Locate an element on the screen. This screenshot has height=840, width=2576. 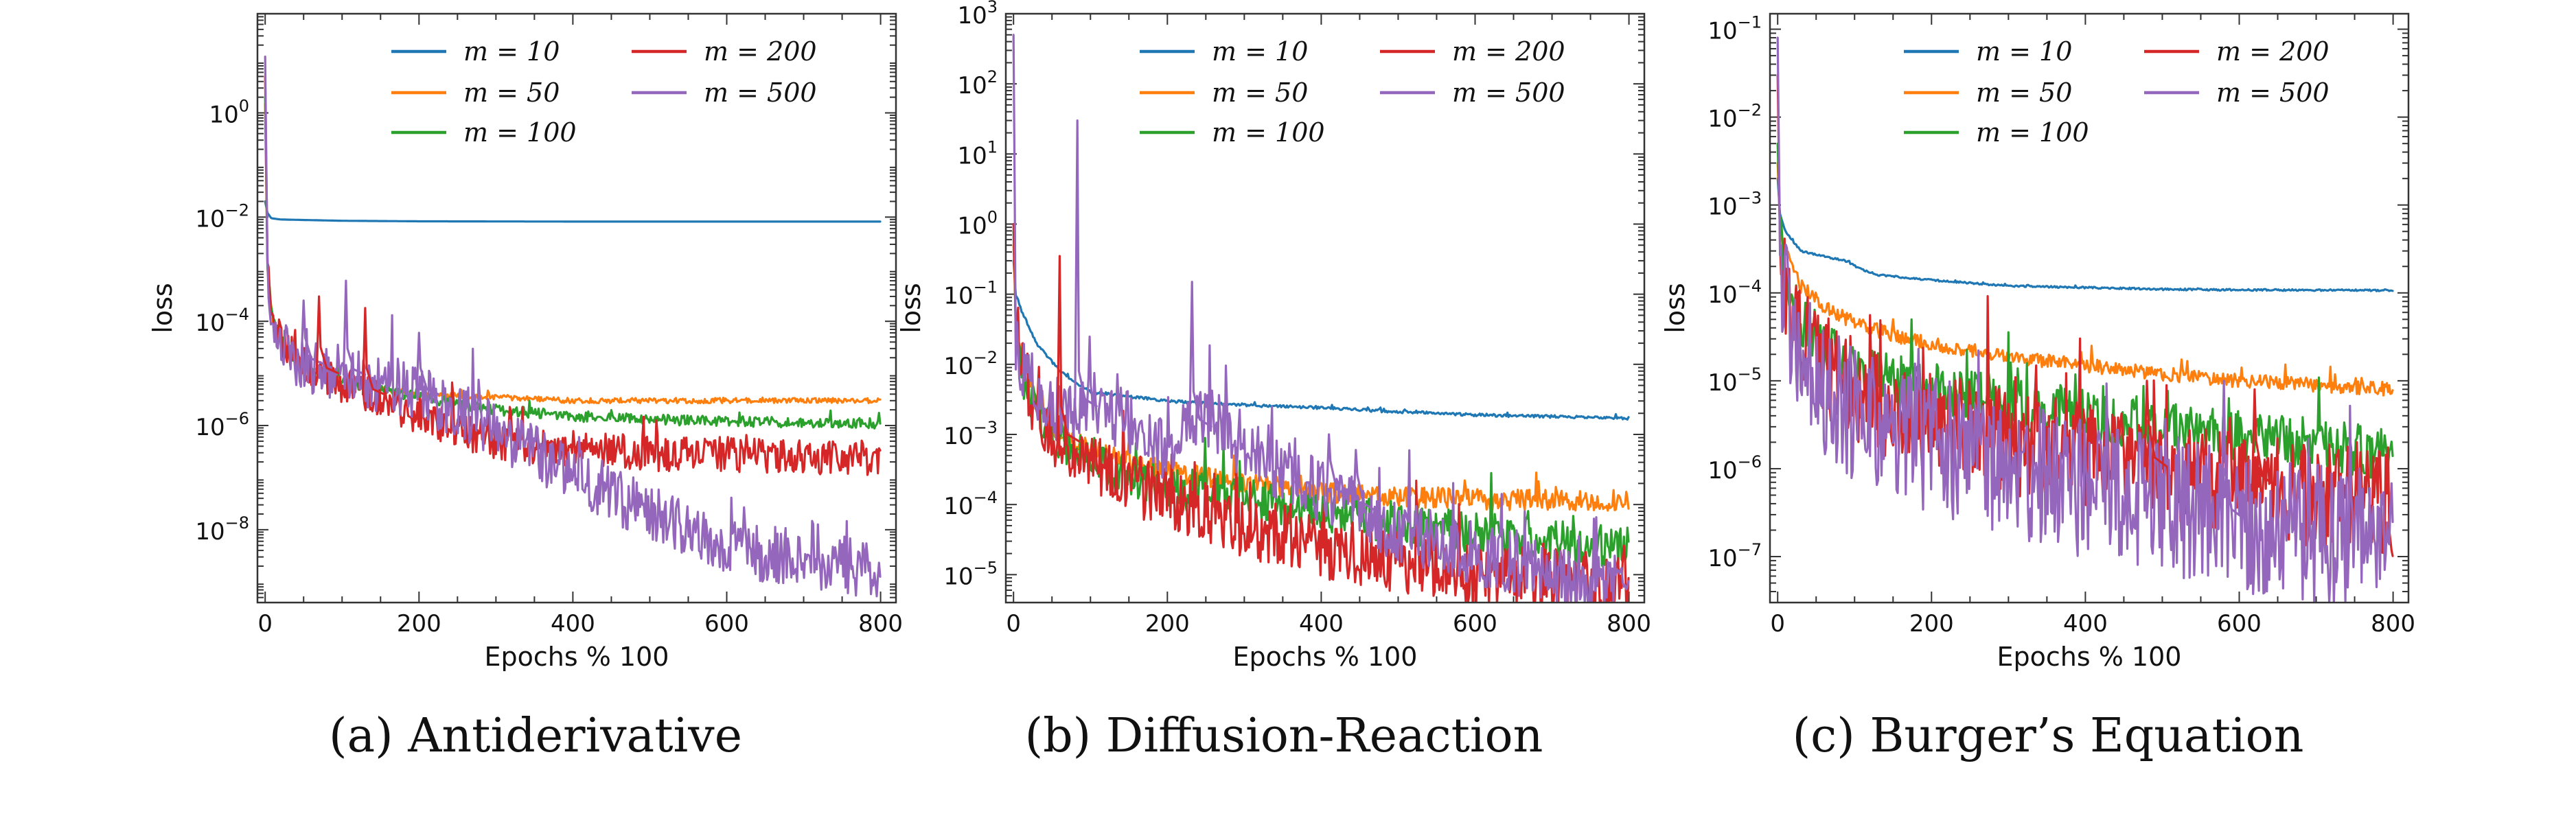
y-tick-label: 10⁻⁷ is located at coordinates (1734, 556).